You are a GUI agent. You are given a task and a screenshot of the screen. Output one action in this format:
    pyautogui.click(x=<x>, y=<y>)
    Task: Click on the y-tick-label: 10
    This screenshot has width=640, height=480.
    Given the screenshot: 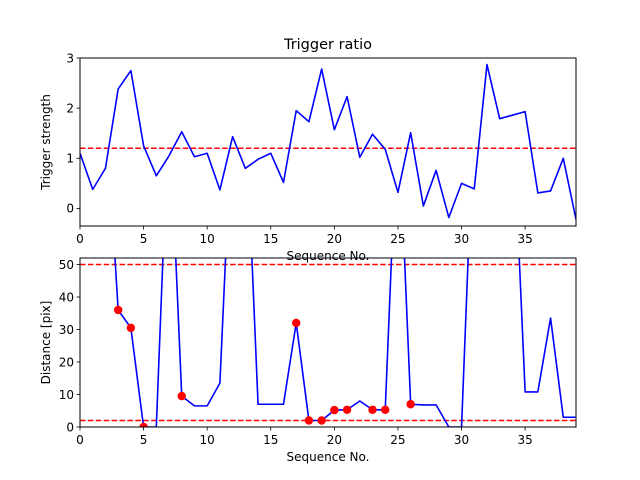 What is the action you would take?
    pyautogui.click(x=66, y=395)
    